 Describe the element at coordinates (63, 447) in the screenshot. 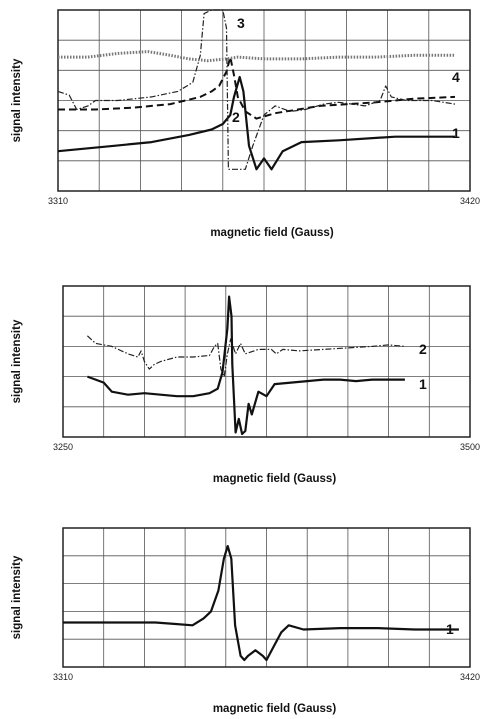

I see `x-tick-label: 3250` at that location.